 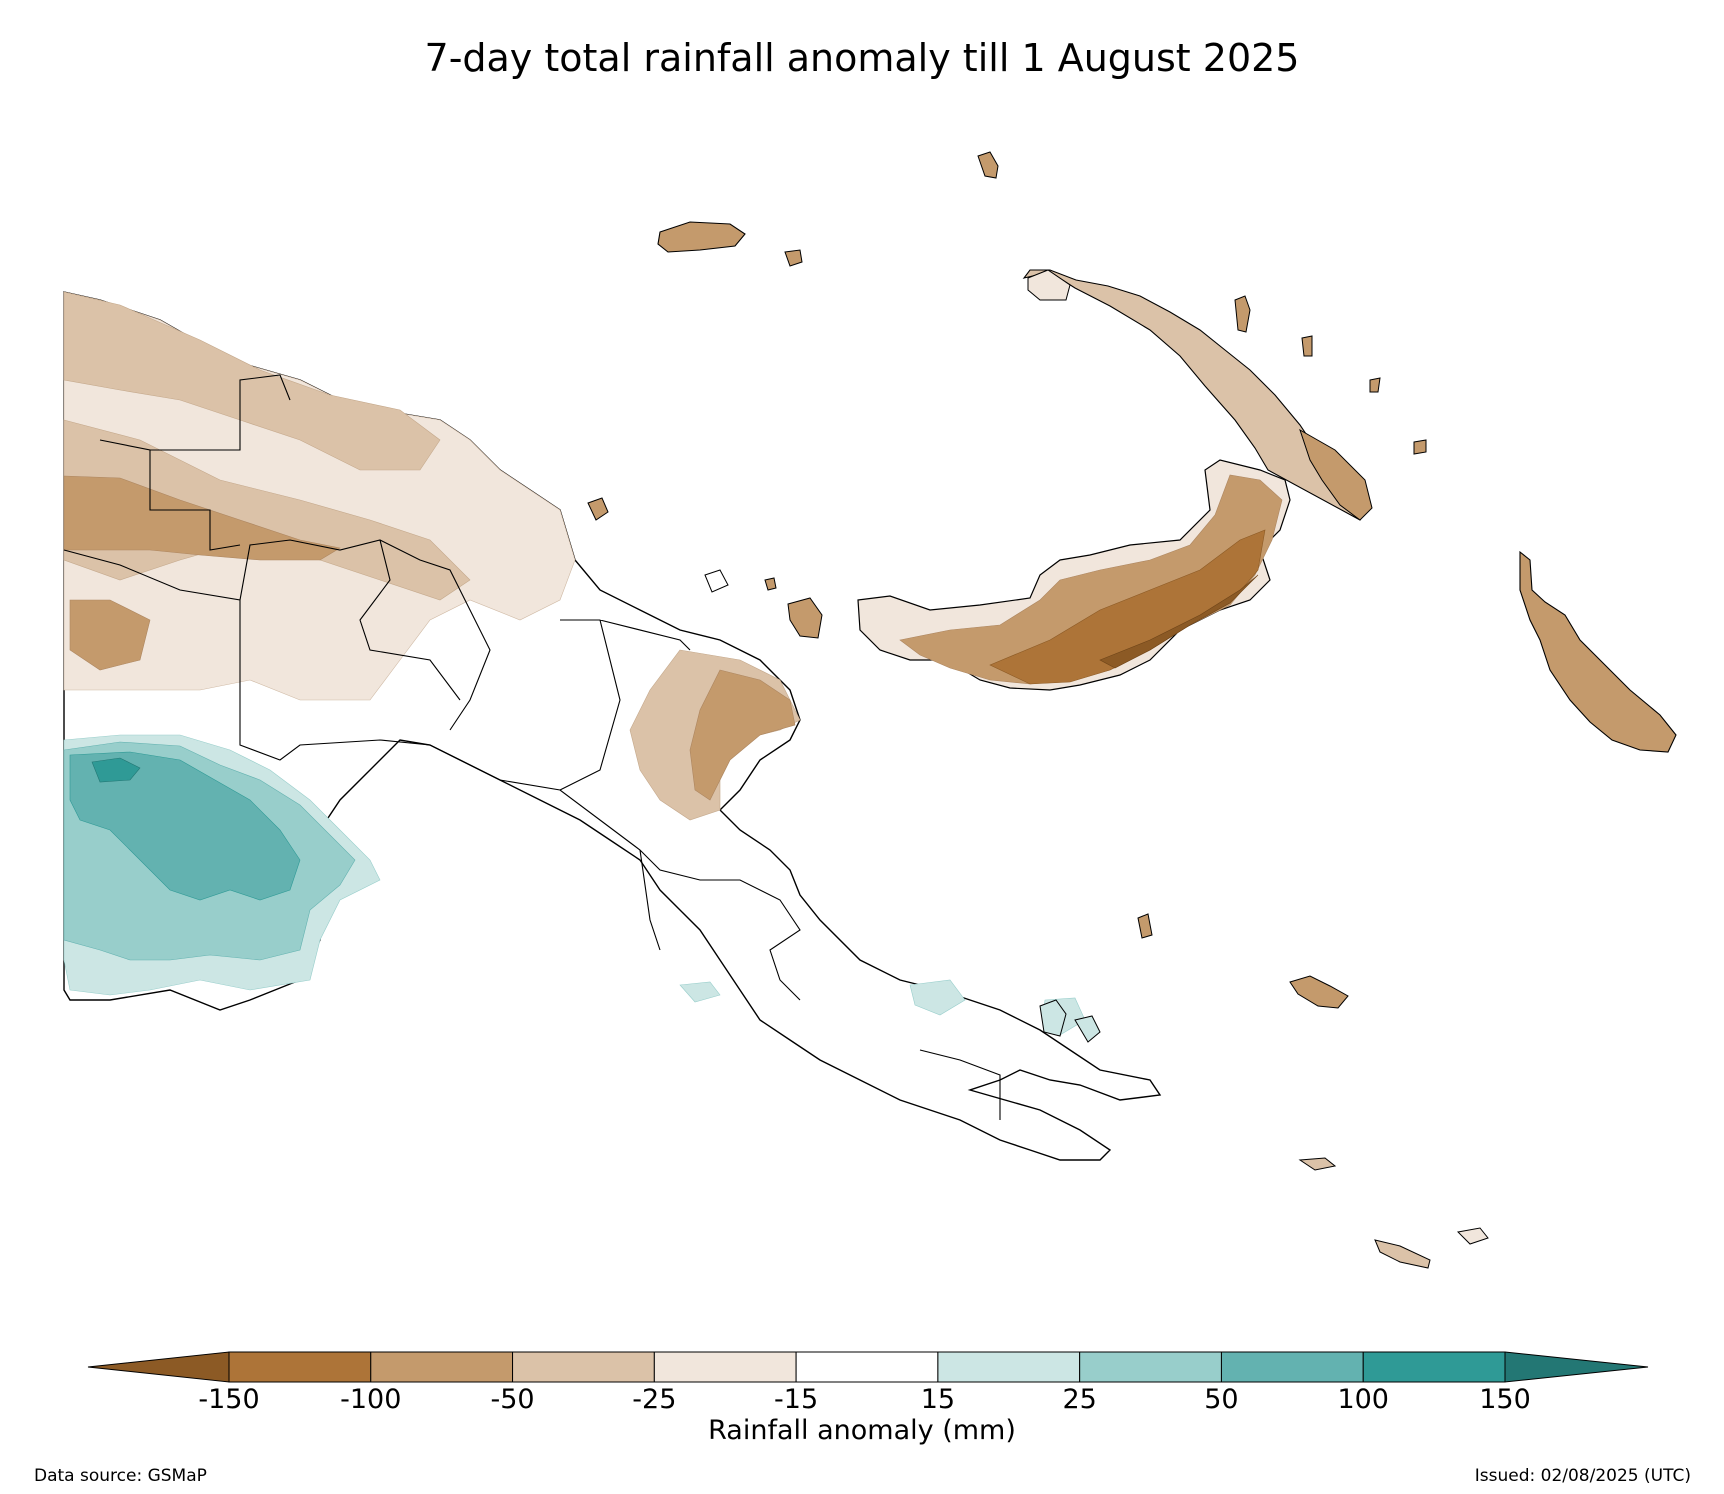 I want to click on island-trobriand, so click(x=1145, y=926).